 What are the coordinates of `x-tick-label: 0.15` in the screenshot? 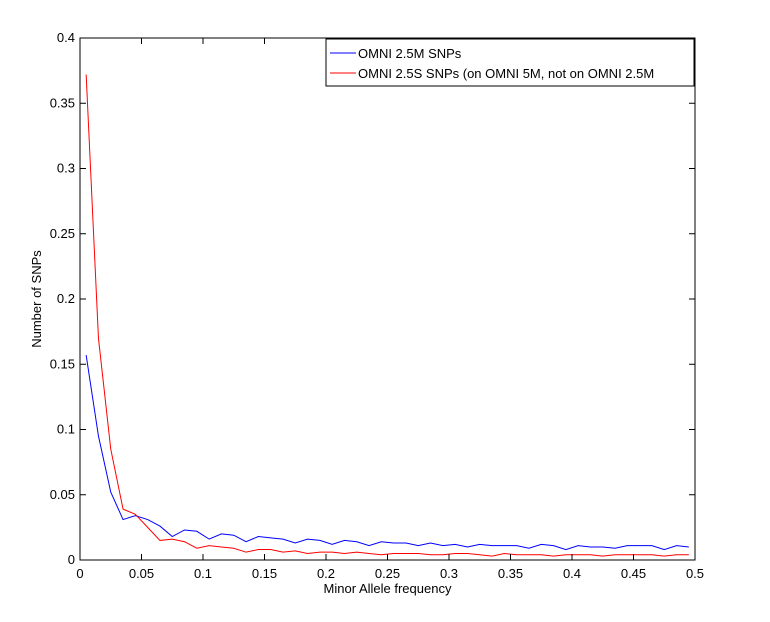 It's located at (264, 573).